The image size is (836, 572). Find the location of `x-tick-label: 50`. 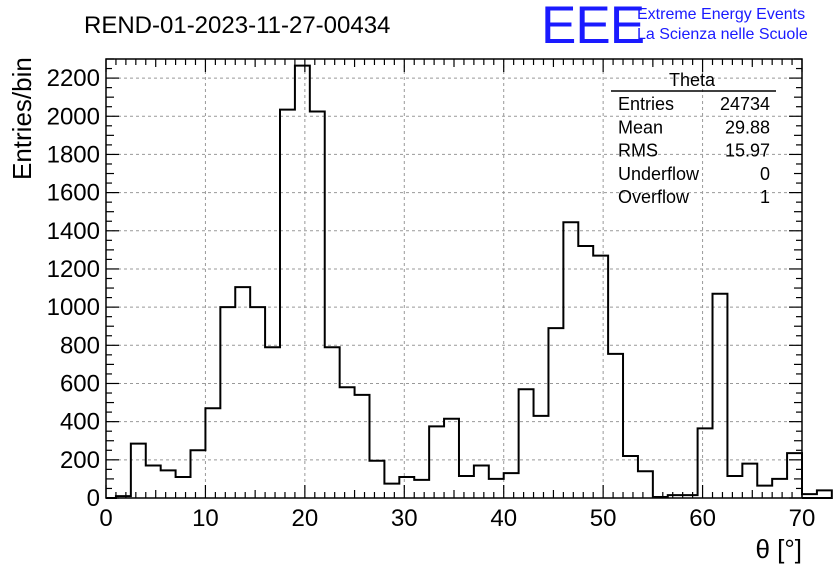

x-tick-label: 50 is located at coordinates (603, 518).